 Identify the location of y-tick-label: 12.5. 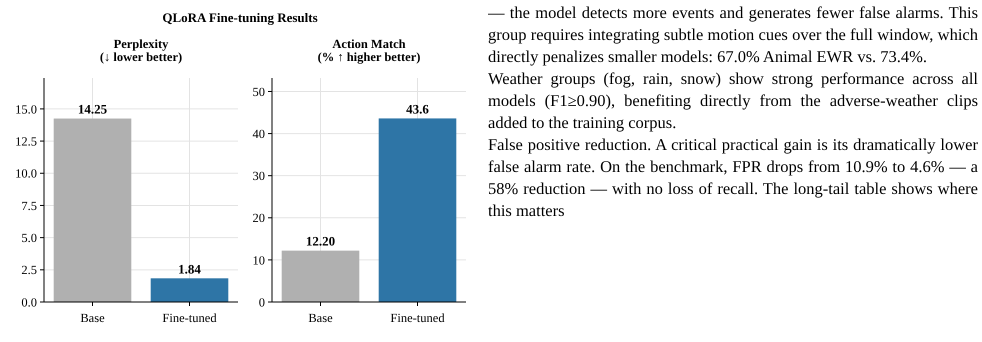
(26, 141).